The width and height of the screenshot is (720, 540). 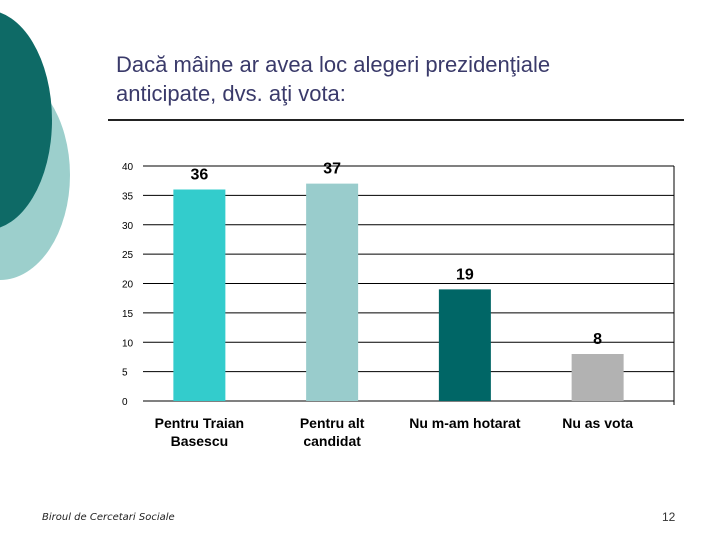 What do you see at coordinates (125, 373) in the screenshot?
I see `y-tick-label: 5` at bounding box center [125, 373].